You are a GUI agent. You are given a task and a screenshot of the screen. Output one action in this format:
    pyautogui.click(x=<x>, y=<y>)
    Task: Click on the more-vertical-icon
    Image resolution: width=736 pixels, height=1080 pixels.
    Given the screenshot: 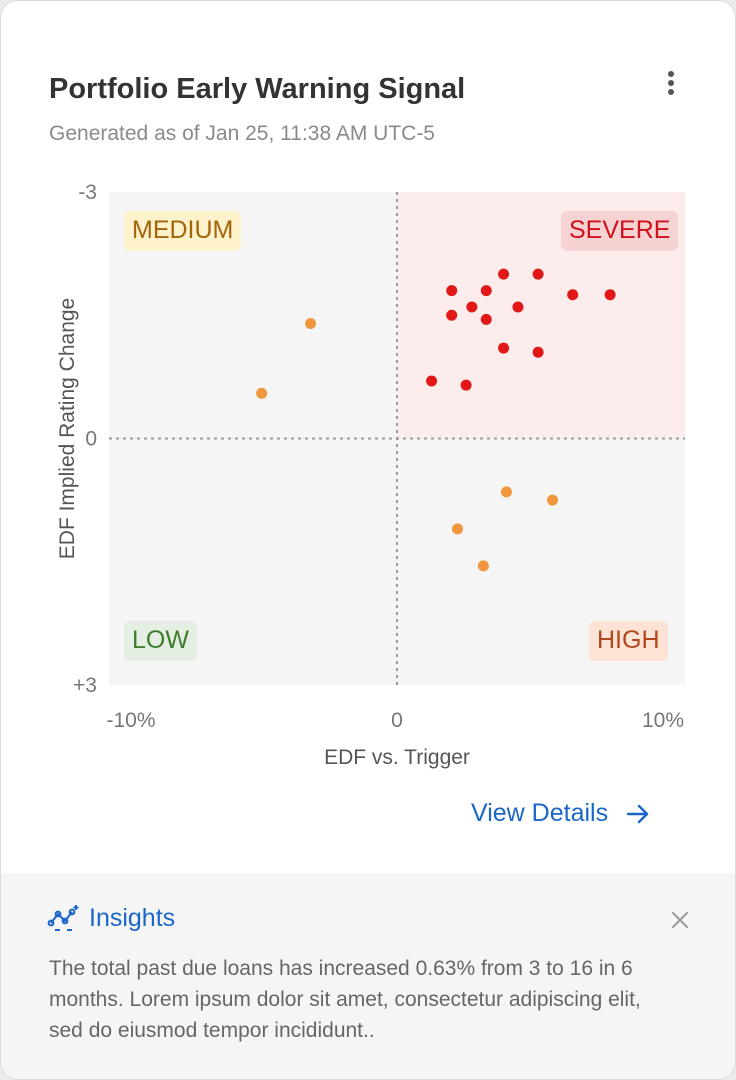 What is the action you would take?
    pyautogui.click(x=671, y=83)
    